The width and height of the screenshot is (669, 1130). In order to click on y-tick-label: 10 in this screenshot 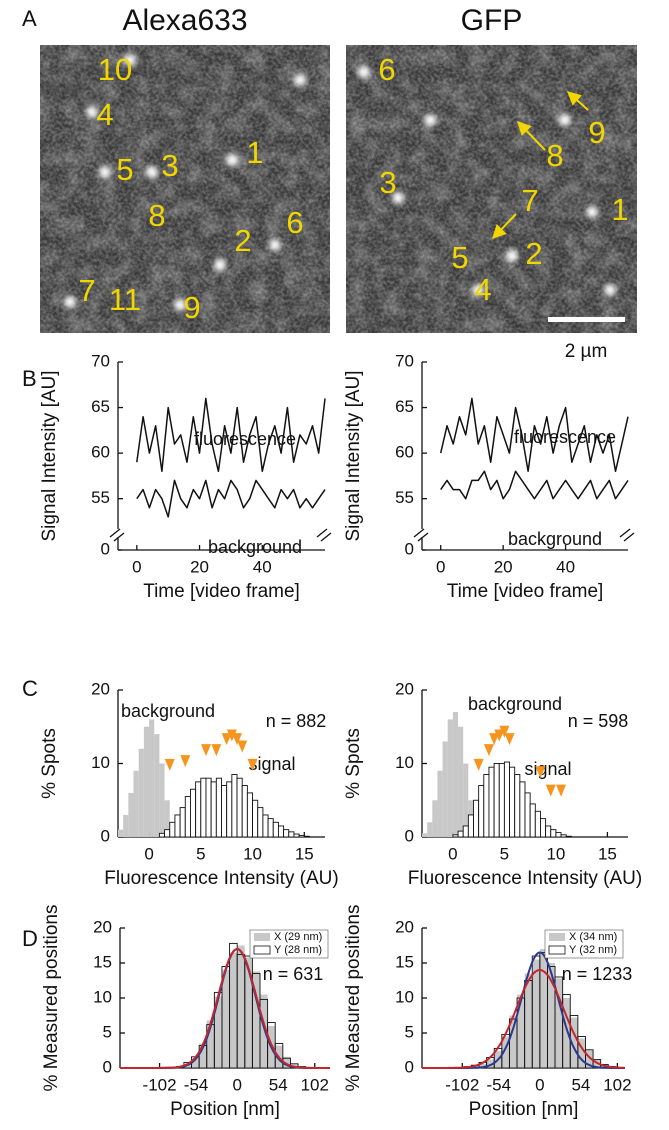, I will do `click(102, 996)`.